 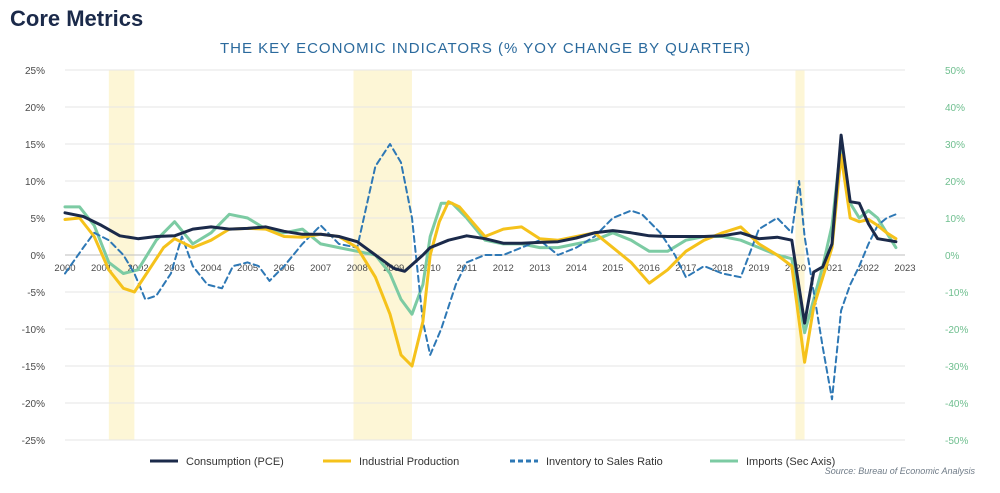 What do you see at coordinates (247, 268) in the screenshot?
I see `x-tick-label: 2005` at bounding box center [247, 268].